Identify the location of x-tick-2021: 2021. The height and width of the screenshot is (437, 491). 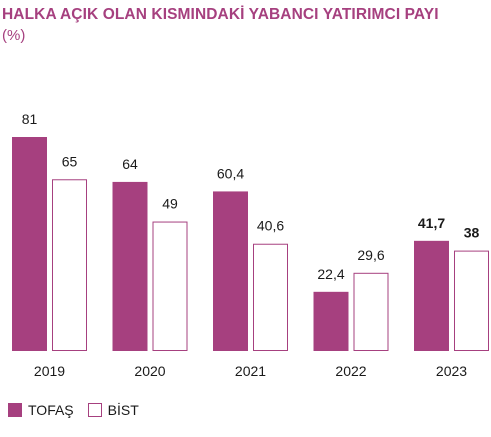
(250, 371).